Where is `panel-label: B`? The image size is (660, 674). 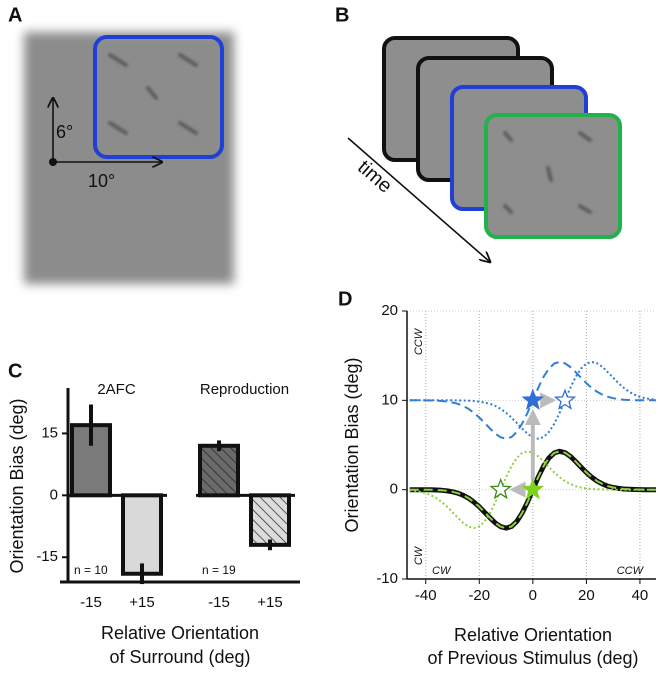 panel-label: B is located at coordinates (342, 15).